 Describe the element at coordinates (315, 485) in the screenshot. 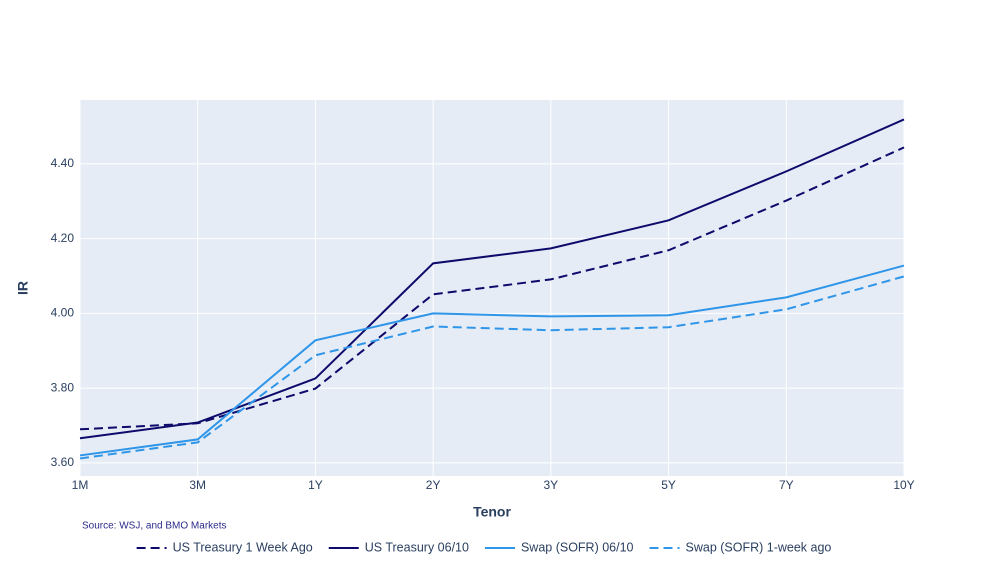

I see `x-tick-label: 1Y` at that location.